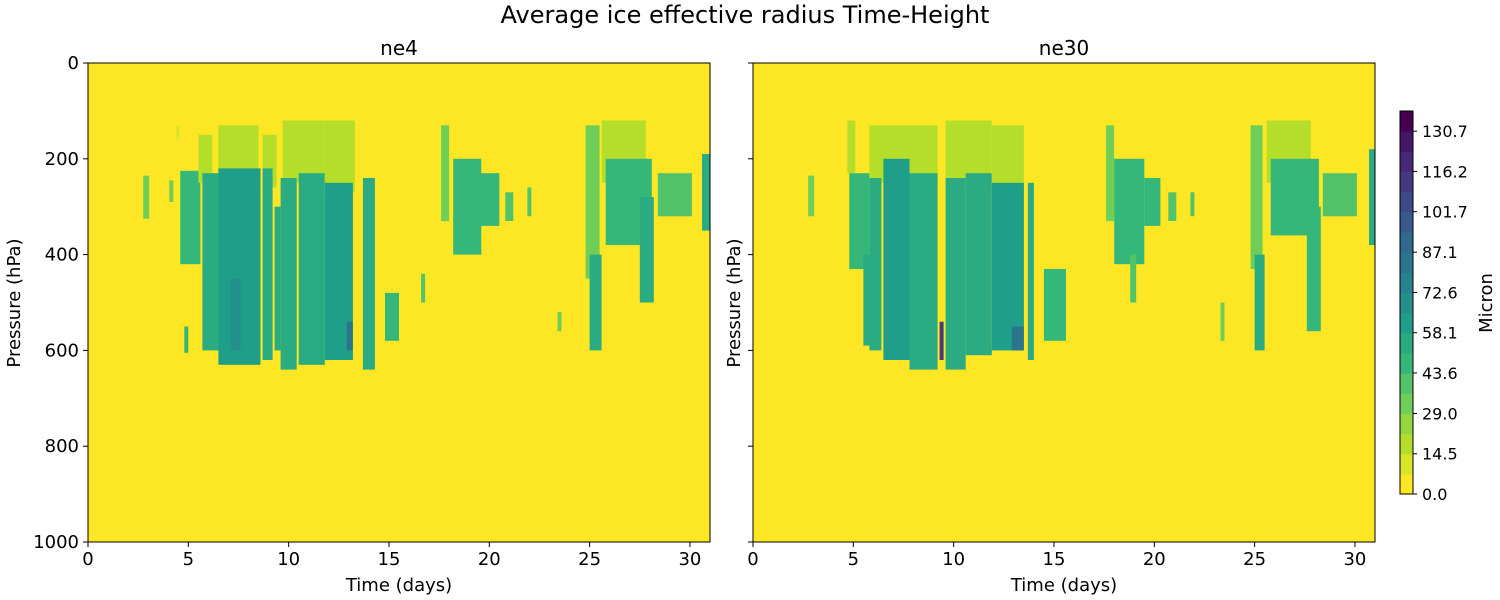 This screenshot has width=1500, height=600. I want to click on x-axis-label-ne30: Time (days), so click(1063, 585).